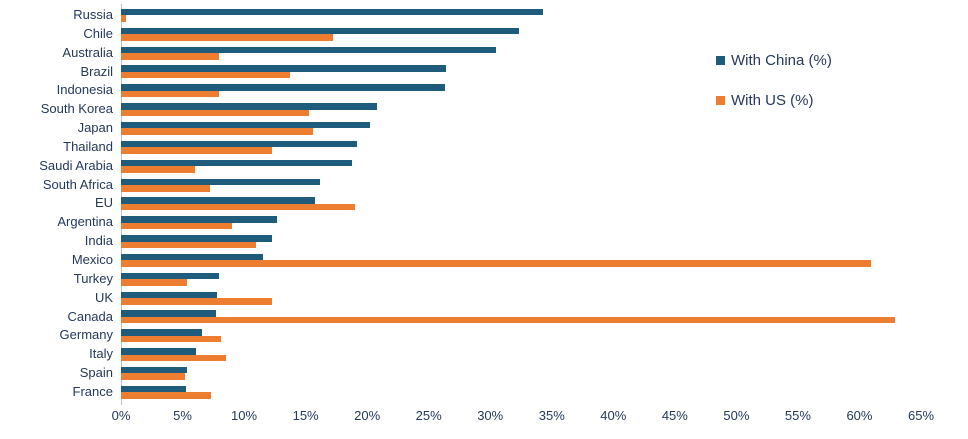 The width and height of the screenshot is (968, 439). Describe the element at coordinates (736, 415) in the screenshot. I see `x-tick-label: 50%` at that location.